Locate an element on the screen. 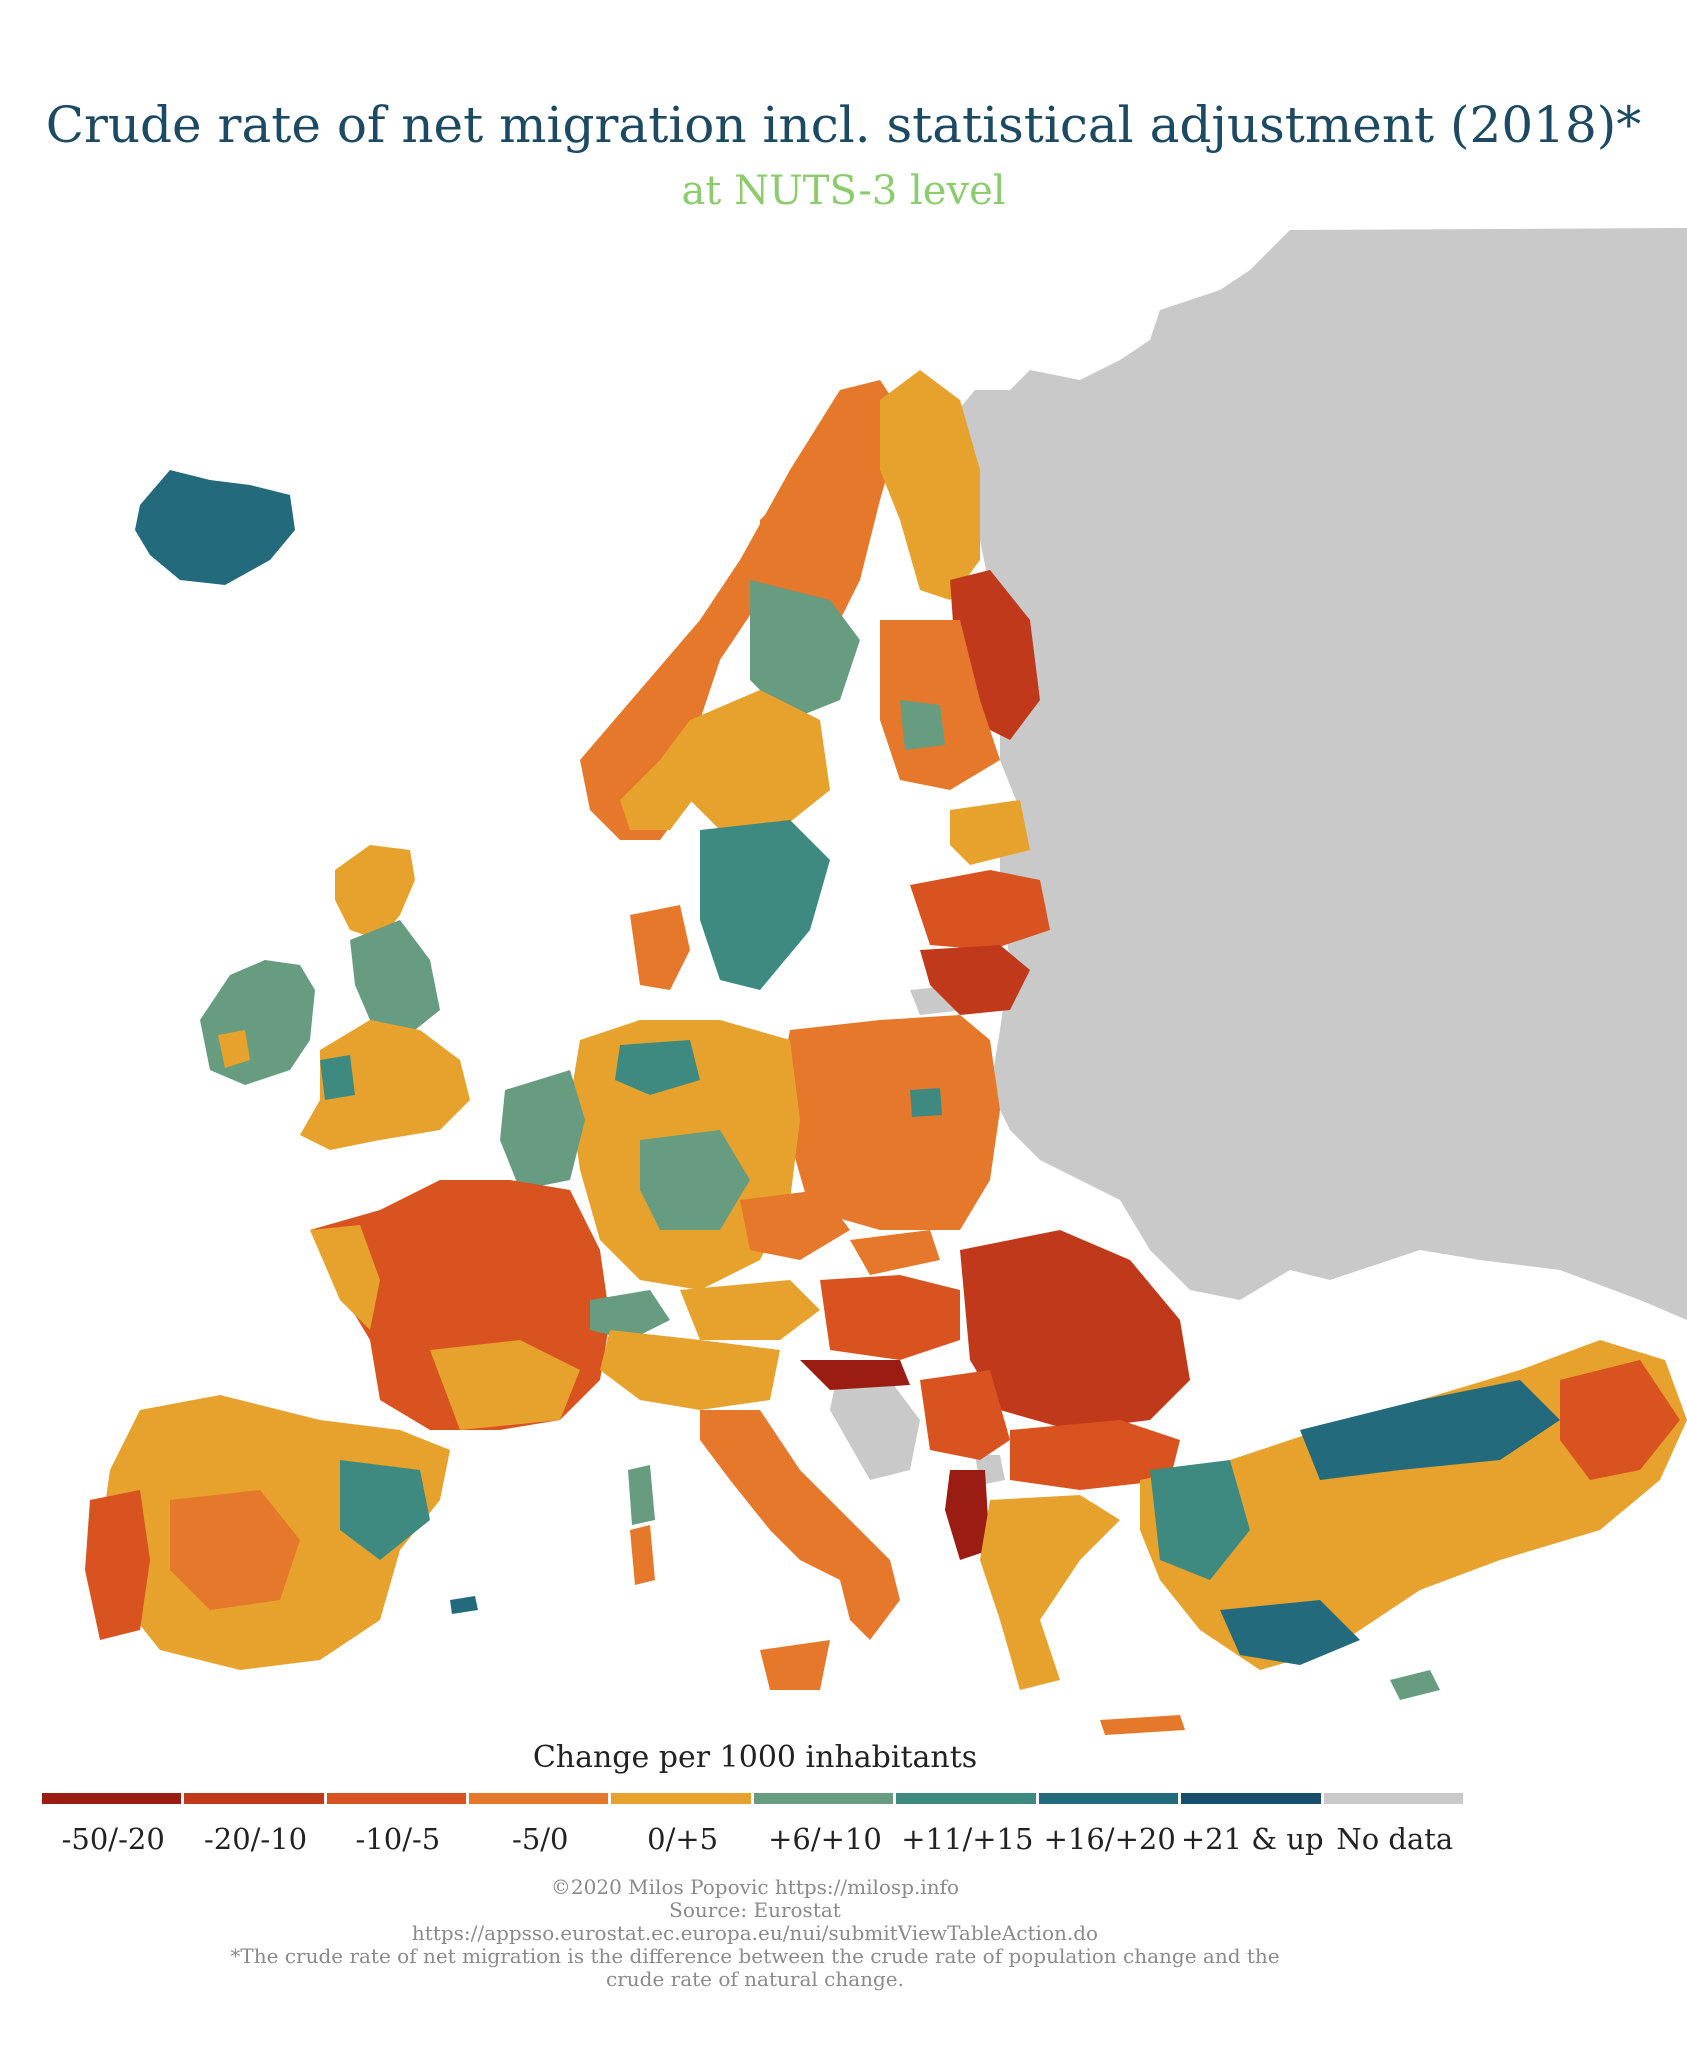 This screenshot has width=1687, height=2048. region-finland-center is located at coordinates (922, 725).